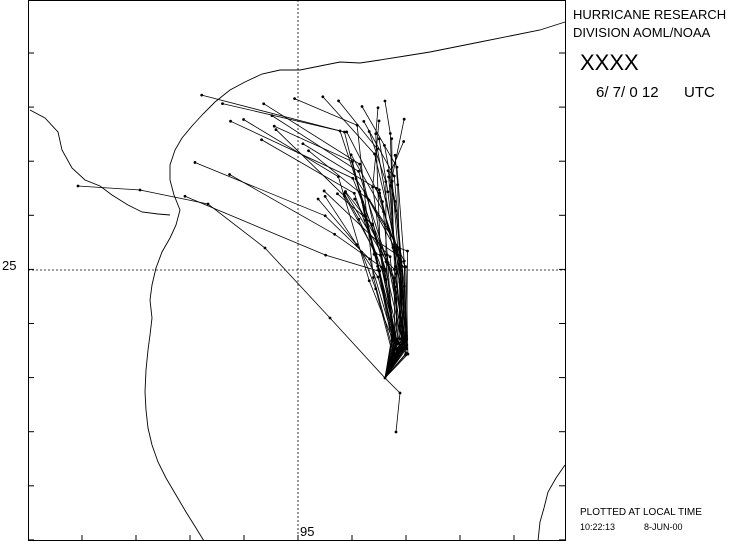 This screenshot has width=748, height=541. What do you see at coordinates (231, 282) in the screenshot?
I see `track` at bounding box center [231, 282].